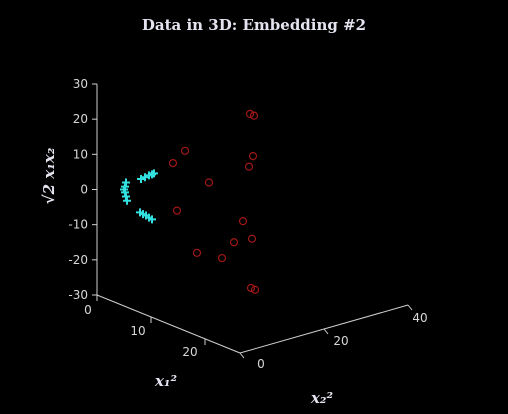 This screenshot has height=414, width=508. What do you see at coordinates (80, 84) in the screenshot?
I see `z-tick-label: 30` at bounding box center [80, 84].